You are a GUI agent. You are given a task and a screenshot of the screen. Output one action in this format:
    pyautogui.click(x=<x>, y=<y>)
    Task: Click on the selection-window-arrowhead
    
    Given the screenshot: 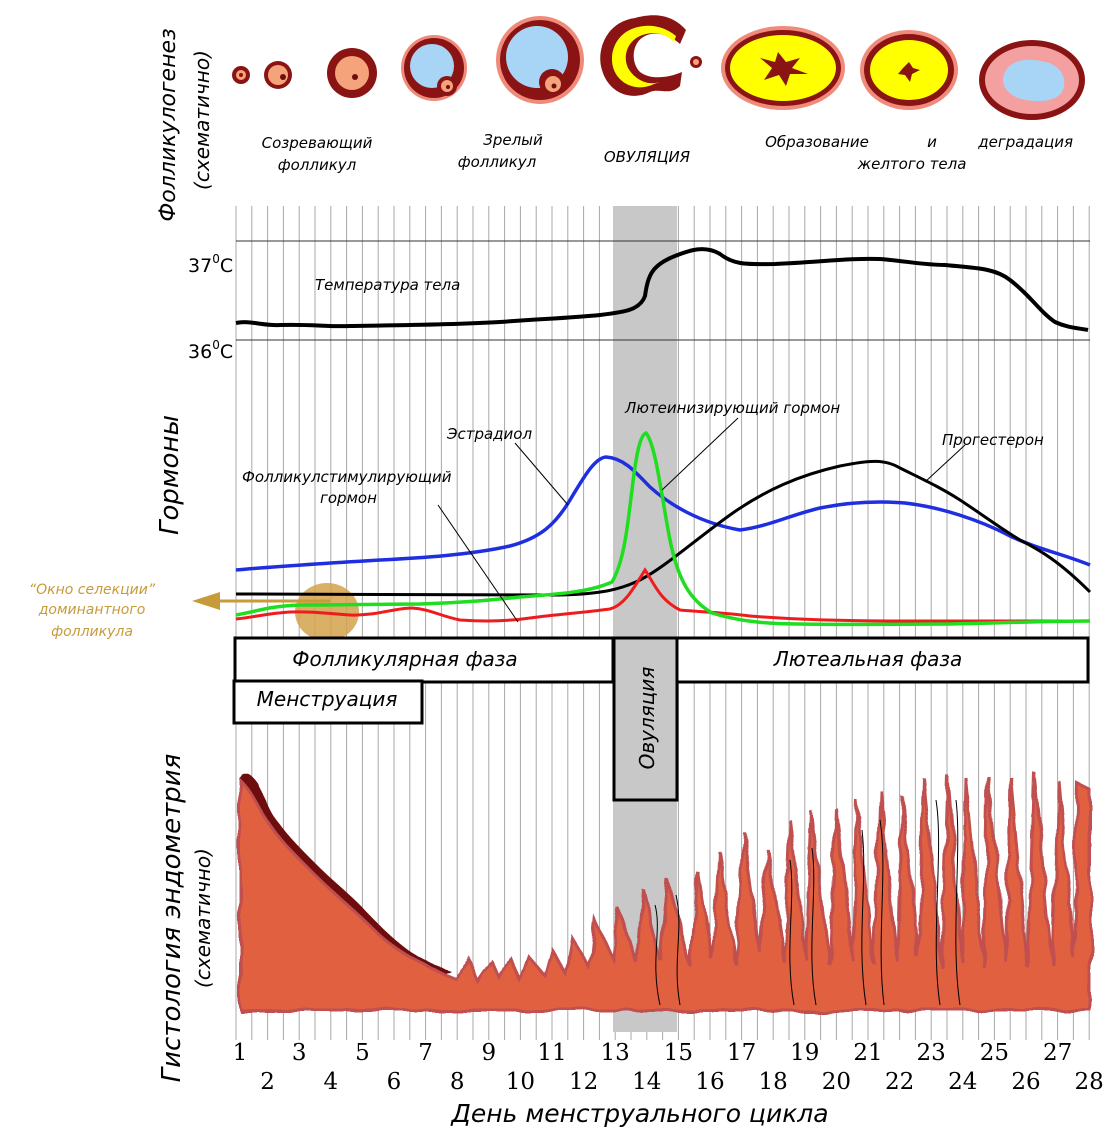 What is the action you would take?
    pyautogui.click(x=206, y=601)
    